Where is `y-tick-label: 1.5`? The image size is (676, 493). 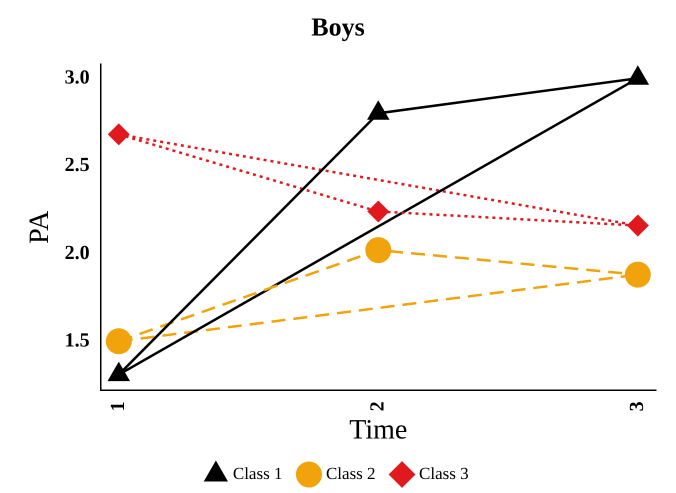
y-tick-label: 1.5 is located at coordinates (77, 340).